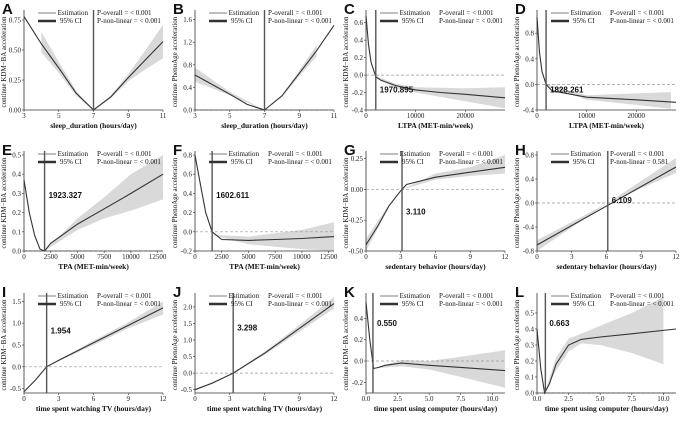 The height and width of the screenshot is (424, 685). I want to click on y-tick-label: 0.1, so click(16, 232).